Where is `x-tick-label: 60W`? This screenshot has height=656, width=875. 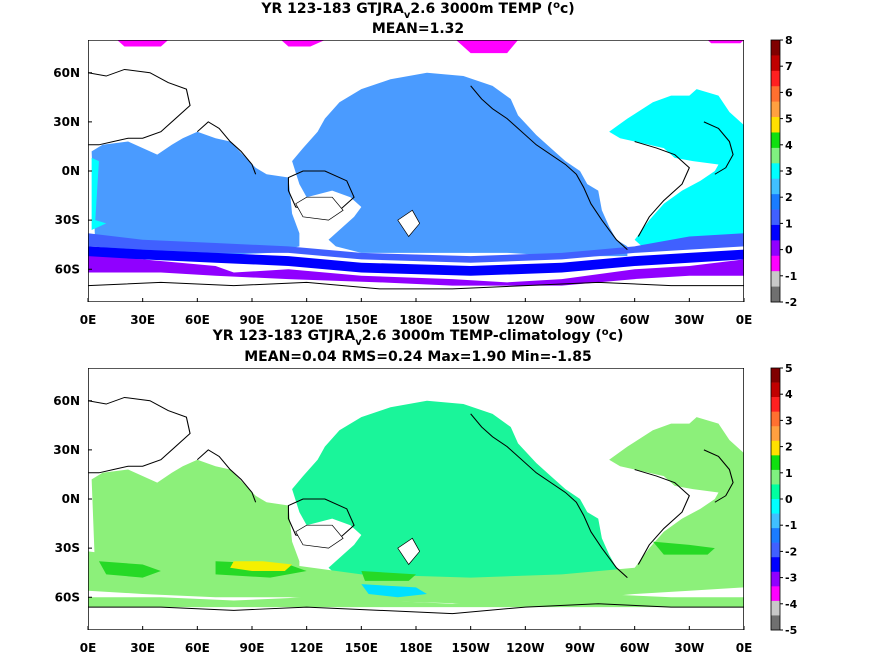 x-tick-label: 60W is located at coordinates (635, 648).